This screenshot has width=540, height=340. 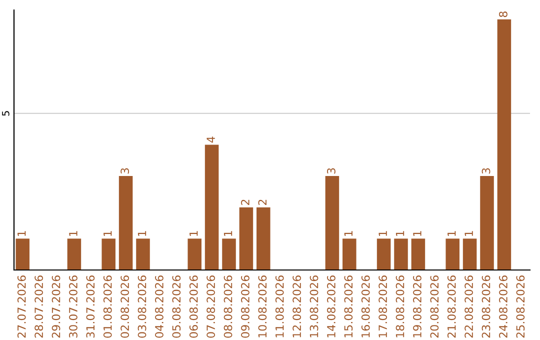 I want to click on x-tick-label: 25.08.2026, so click(x=520, y=307).